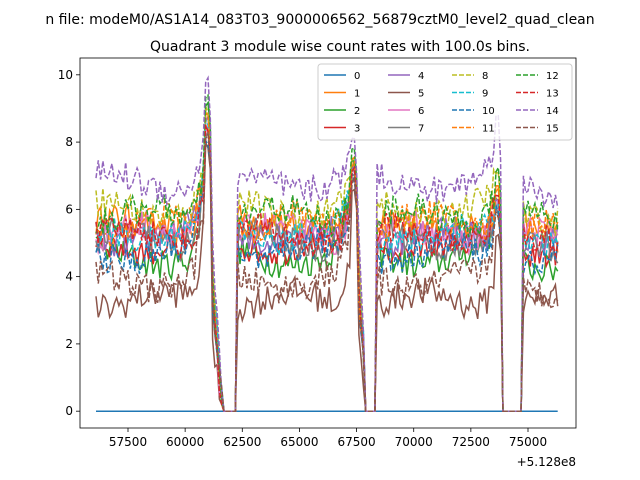  Describe the element at coordinates (128, 442) in the screenshot. I see `x-tick-label: 57500` at that location.